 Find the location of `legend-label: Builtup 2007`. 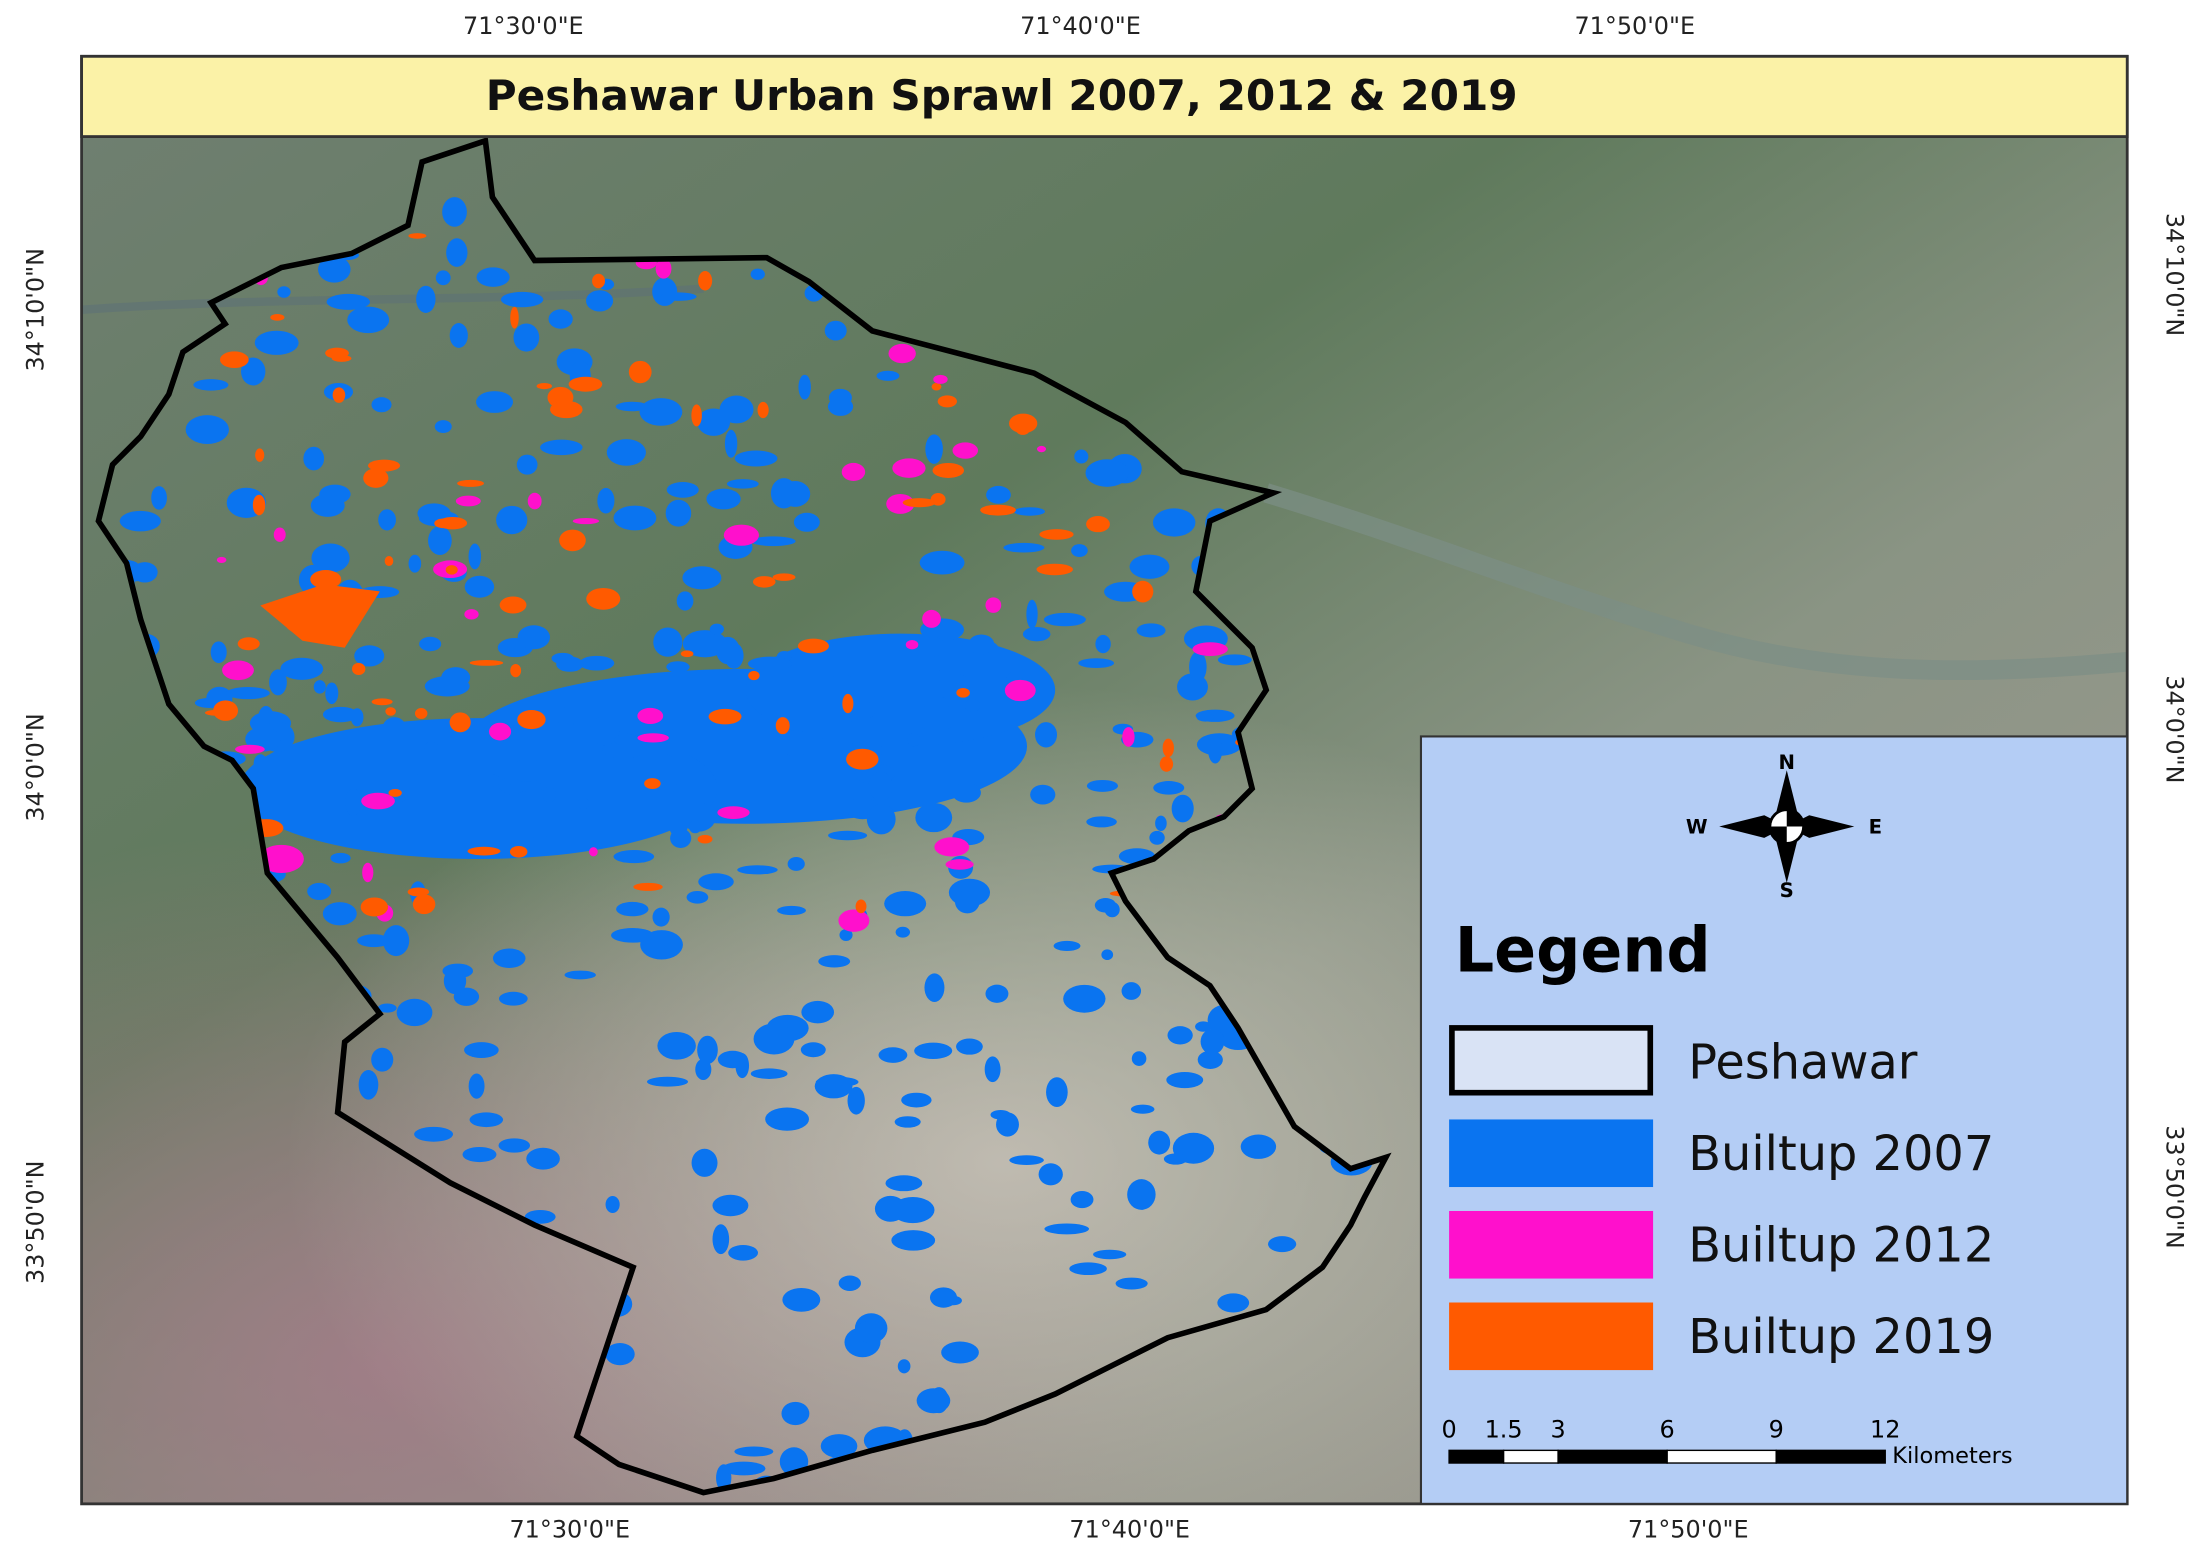

legend-label: Builtup 2007 is located at coordinates (1841, 1154).